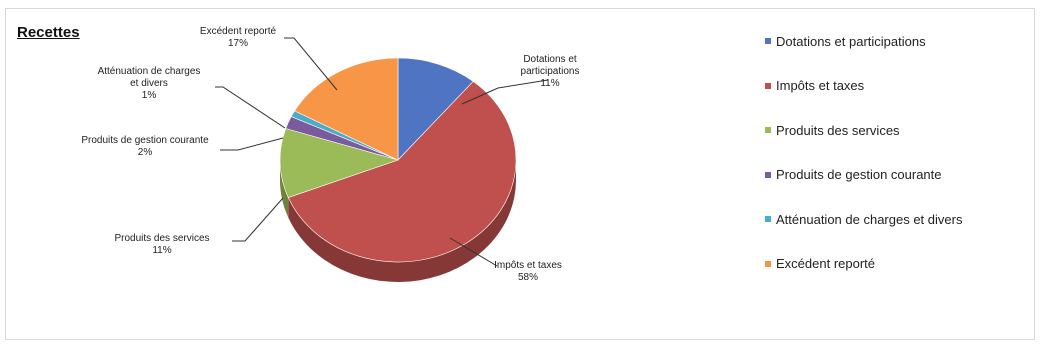 The width and height of the screenshot is (1043, 348). I want to click on data-label: Impôts et taxes 58%, so click(528, 271).